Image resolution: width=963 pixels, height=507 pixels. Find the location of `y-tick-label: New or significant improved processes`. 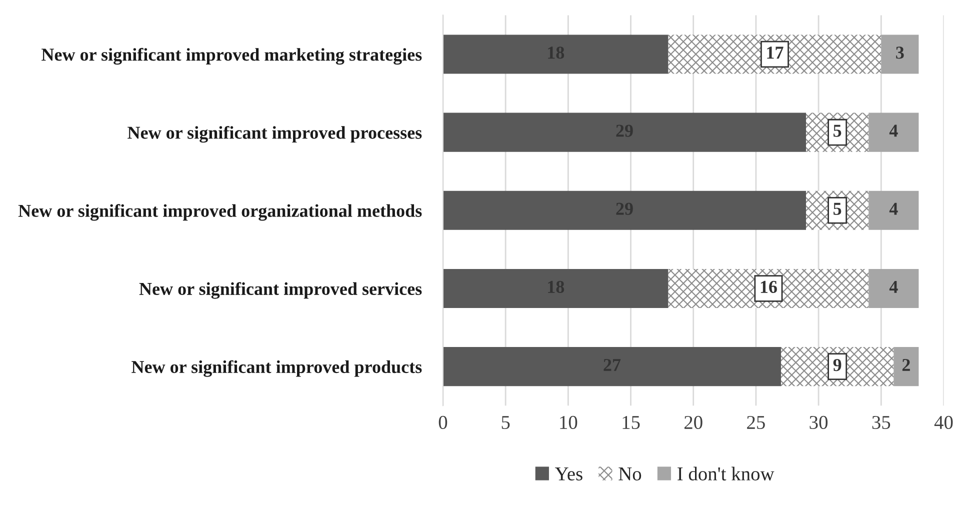

y-tick-label: New or significant improved processes is located at coordinates (275, 134).